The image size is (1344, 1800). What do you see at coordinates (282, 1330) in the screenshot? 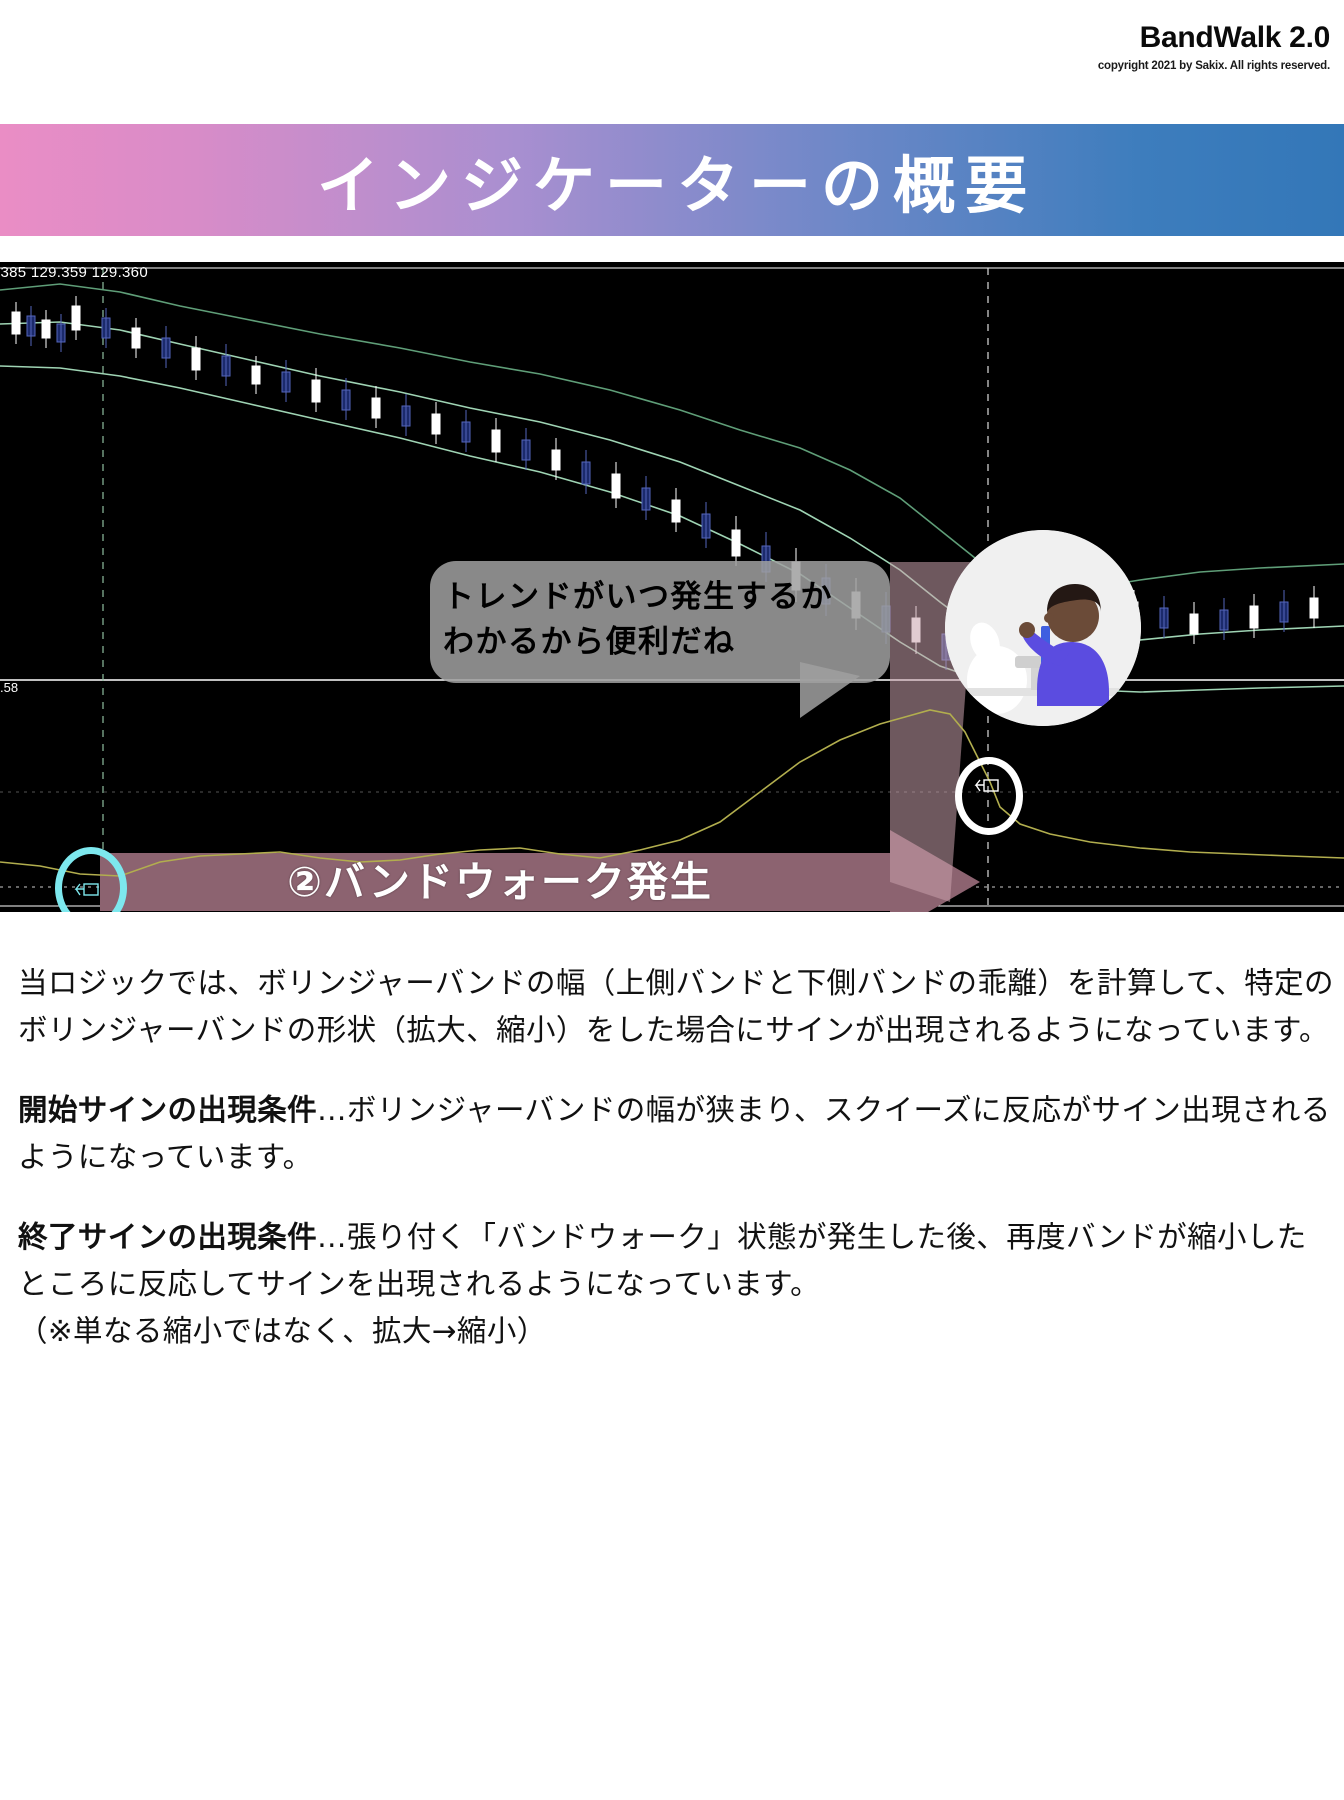
I see `paragraph-3-note: （※単なる縮小ではなく、拡大→縮小）` at bounding box center [282, 1330].